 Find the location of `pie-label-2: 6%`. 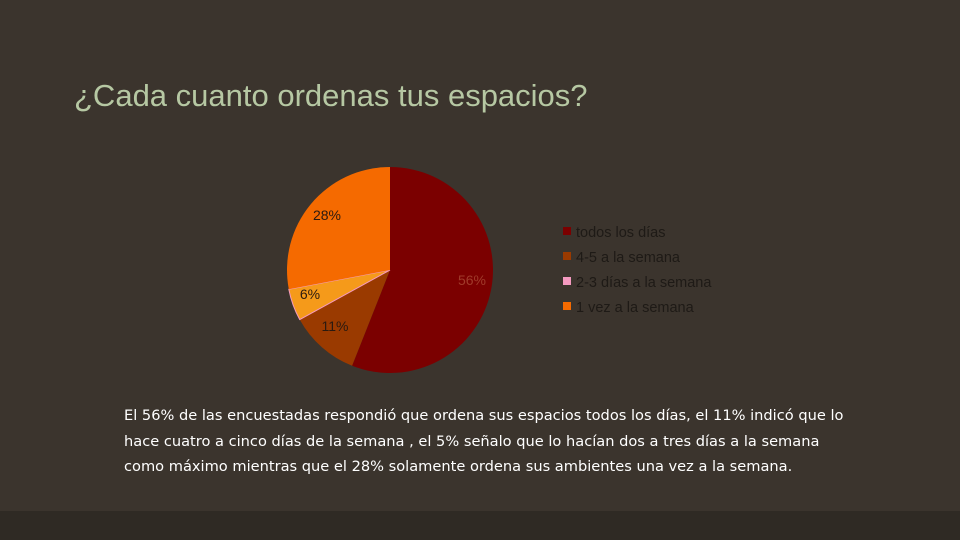

pie-label-2: 6% is located at coordinates (310, 294).